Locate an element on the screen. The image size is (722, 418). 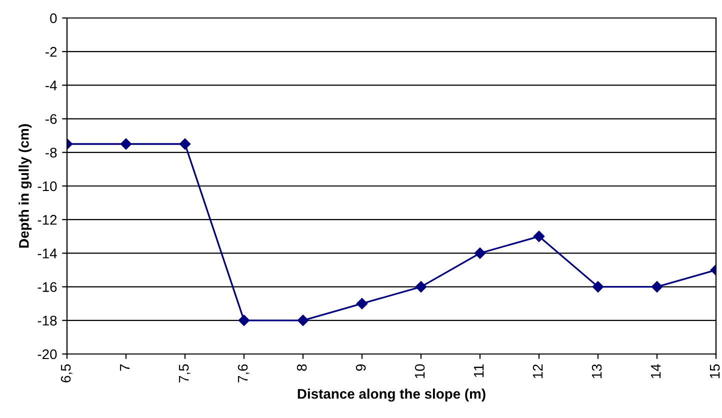
y-tick-label: -14 is located at coordinates (47, 253).